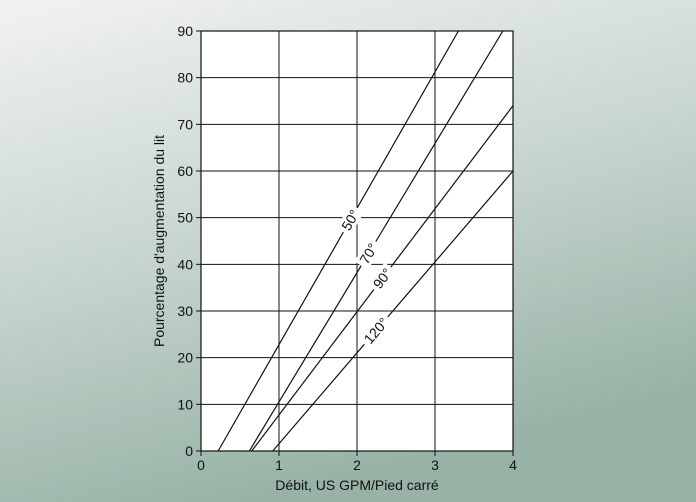  What do you see at coordinates (185, 171) in the screenshot?
I see `y-tick-label: 60` at bounding box center [185, 171].